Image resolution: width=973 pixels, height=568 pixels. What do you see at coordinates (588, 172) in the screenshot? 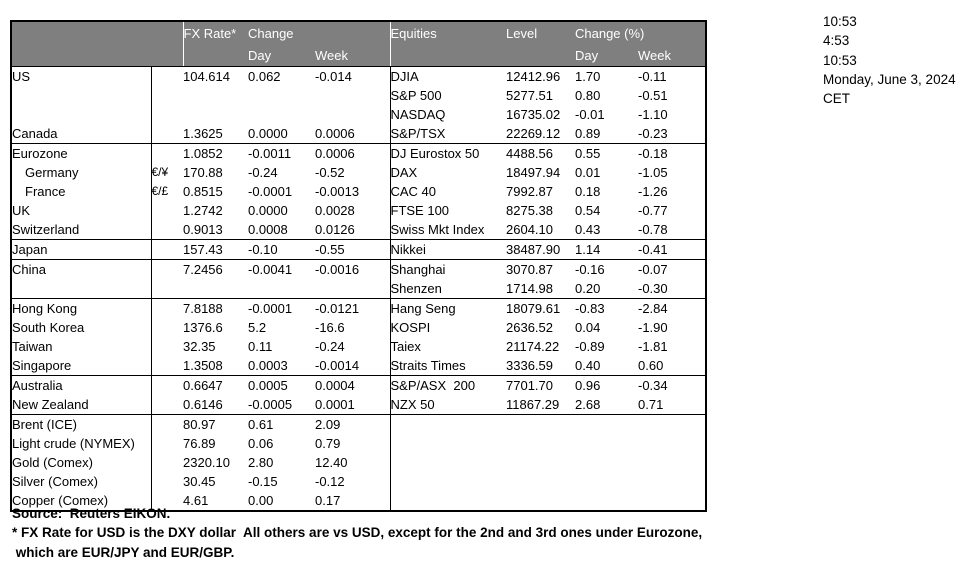
I see `equity-day-change: 0.01` at bounding box center [588, 172].